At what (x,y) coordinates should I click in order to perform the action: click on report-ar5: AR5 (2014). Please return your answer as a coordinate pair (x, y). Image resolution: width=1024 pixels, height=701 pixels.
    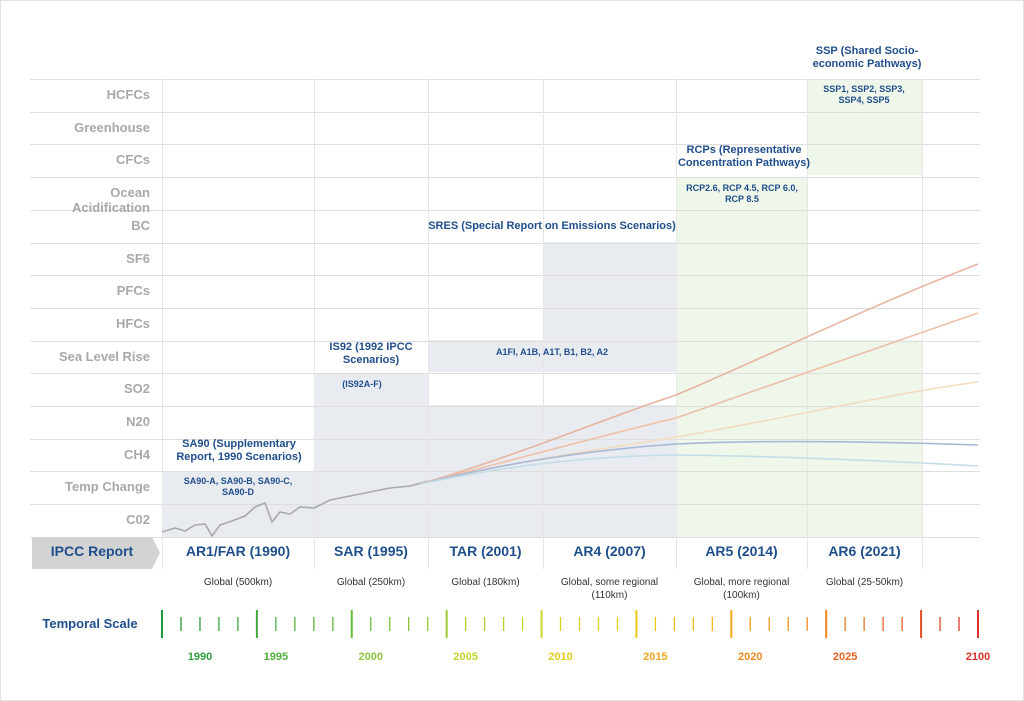
    Looking at the image, I should click on (741, 551).